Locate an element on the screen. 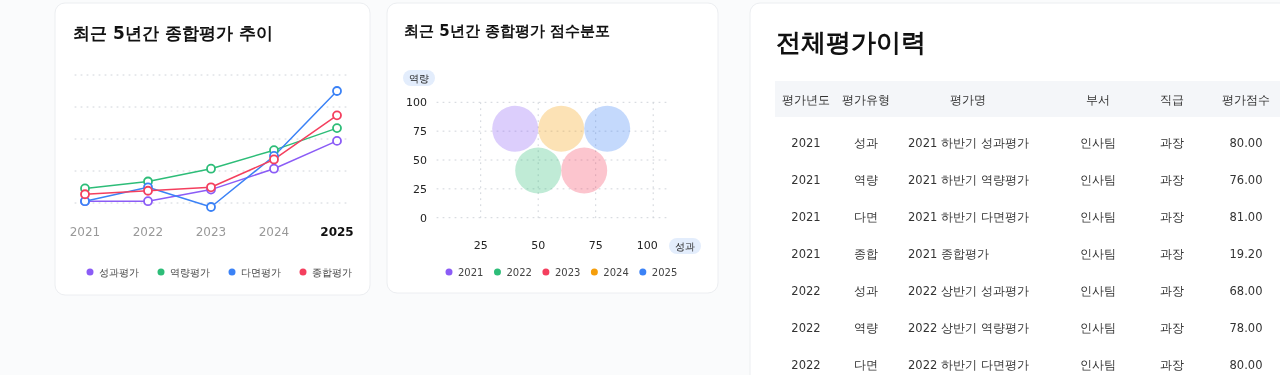  text: 2022 상반기 성과평가 is located at coordinates (968, 291).